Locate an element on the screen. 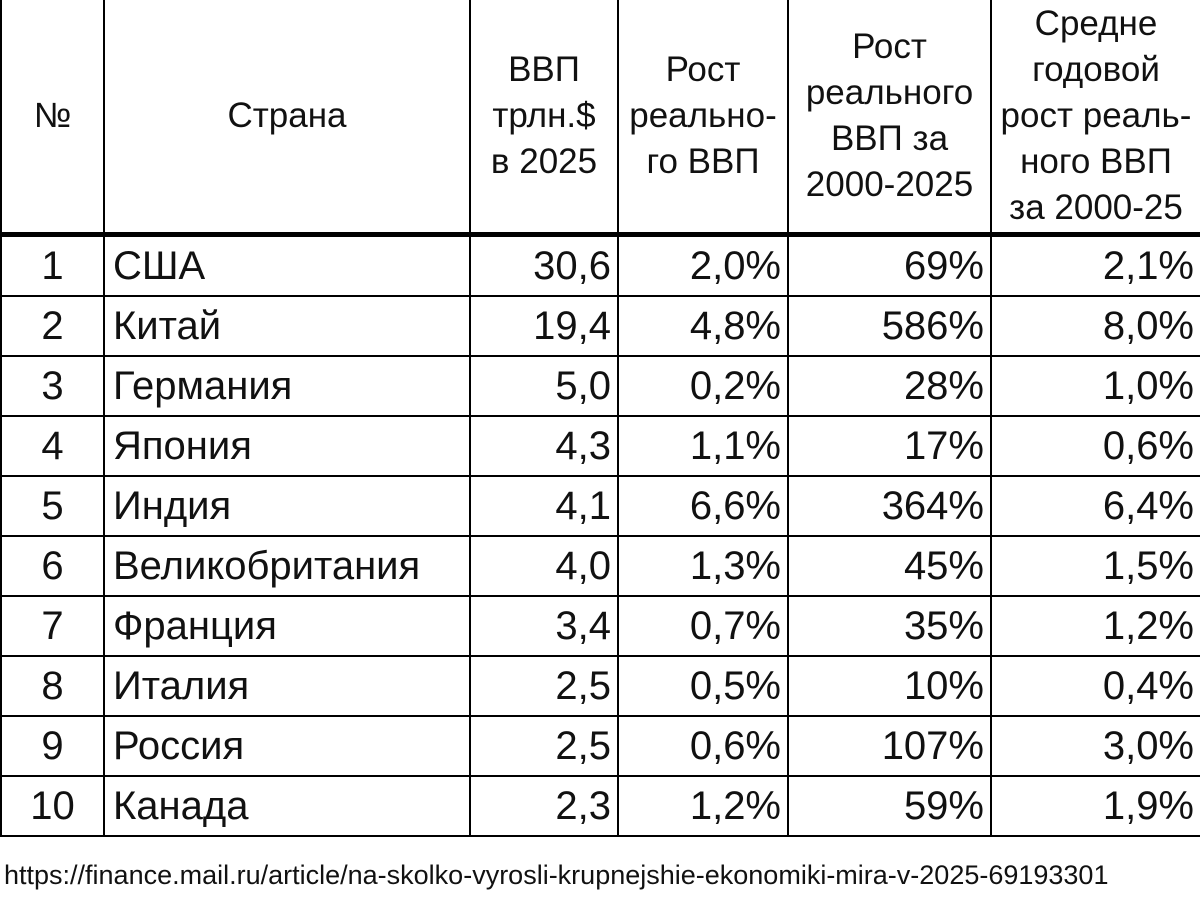  country-cell: Китай is located at coordinates (286, 326).